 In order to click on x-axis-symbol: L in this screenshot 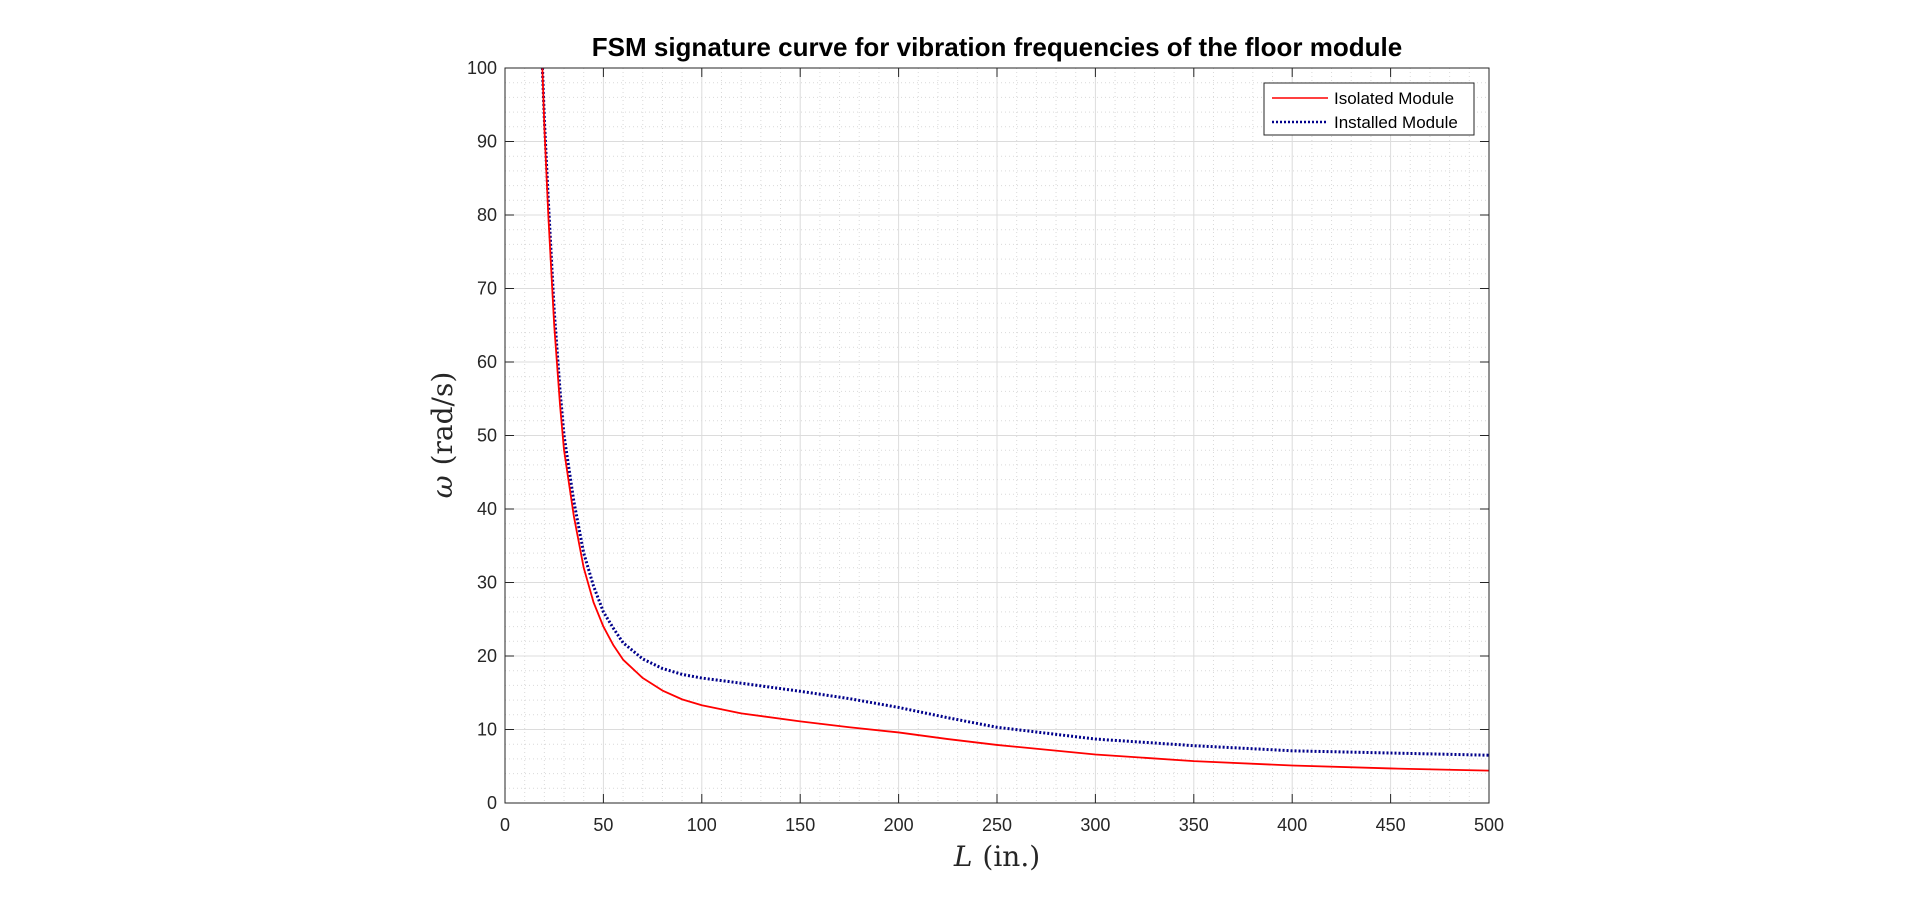, I will do `click(963, 856)`.